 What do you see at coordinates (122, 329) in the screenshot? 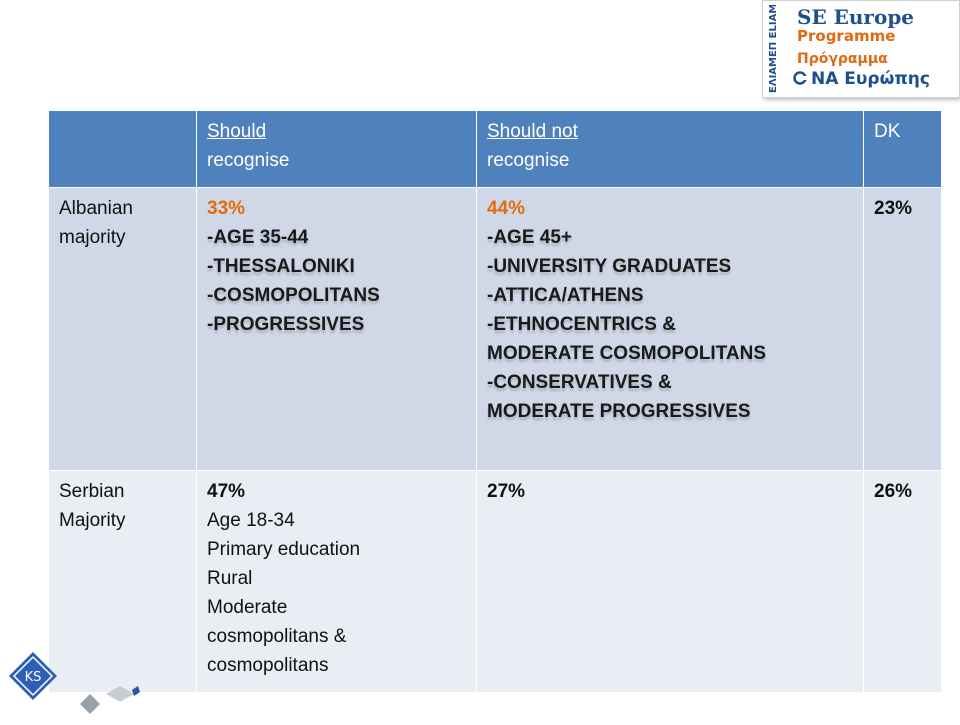
I see `row-label-cell: Albanian majority` at bounding box center [122, 329].